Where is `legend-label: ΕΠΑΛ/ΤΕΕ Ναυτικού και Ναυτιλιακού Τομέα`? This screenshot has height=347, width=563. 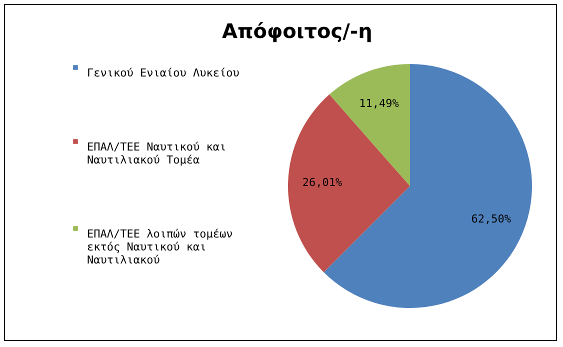 legend-label: ΕΠΑΛ/ΤΕΕ Ναυτικού και Ναυτιλιακού Τομέα is located at coordinates (156, 153).